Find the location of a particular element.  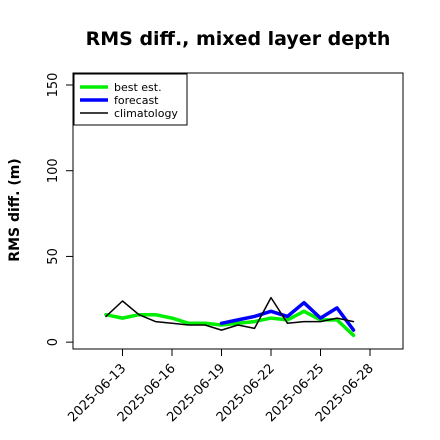

legend-label: best est. is located at coordinates (138, 87).